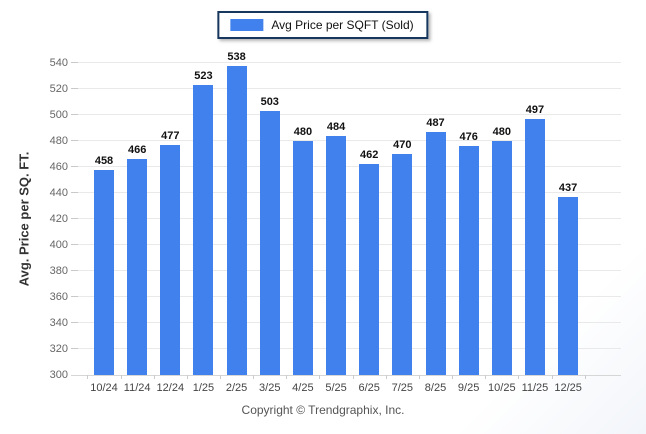 The width and height of the screenshot is (646, 434). What do you see at coordinates (58, 245) in the screenshot?
I see `y-axis-label: 400` at bounding box center [58, 245].